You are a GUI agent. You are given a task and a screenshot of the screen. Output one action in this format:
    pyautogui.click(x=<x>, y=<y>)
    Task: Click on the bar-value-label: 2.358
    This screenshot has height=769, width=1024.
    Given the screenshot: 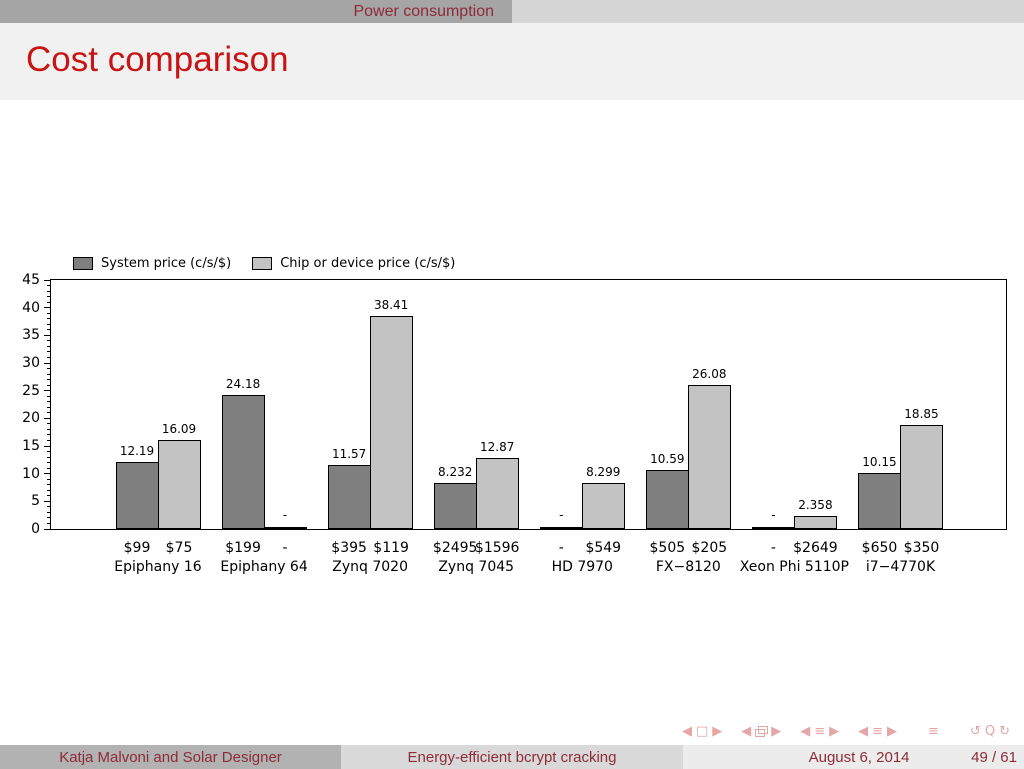 What is the action you would take?
    pyautogui.click(x=815, y=504)
    